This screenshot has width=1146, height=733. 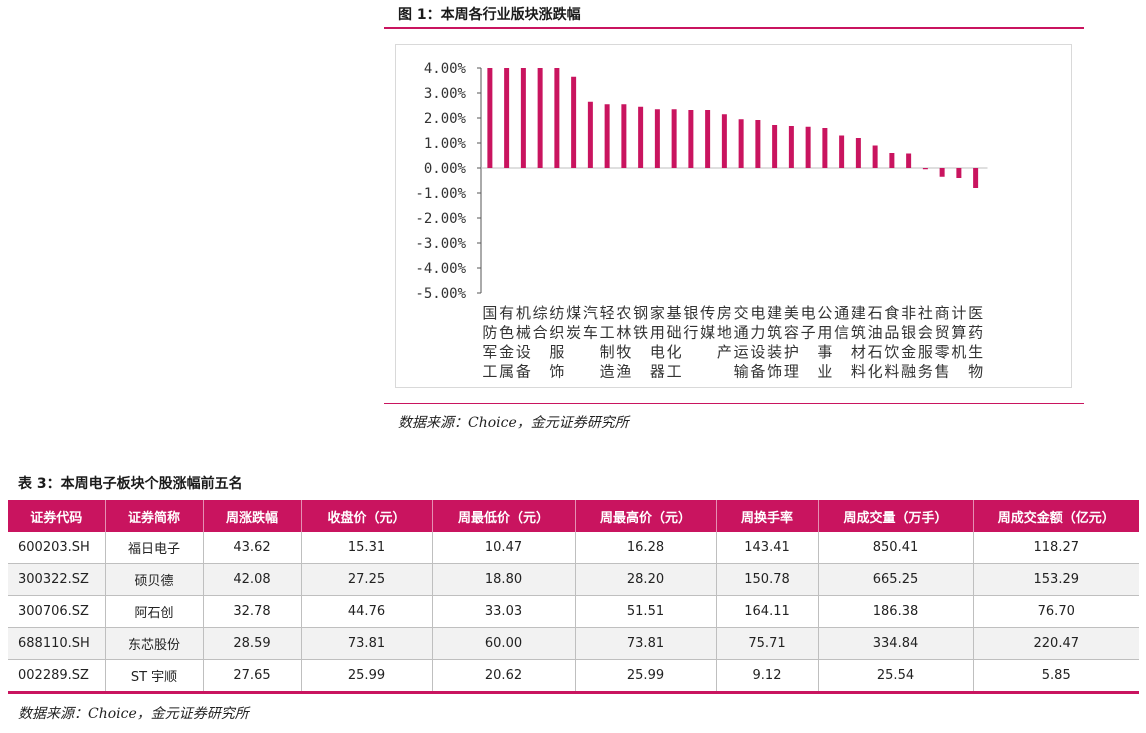 I want to click on cell-close: 44.76, so click(x=367, y=611).